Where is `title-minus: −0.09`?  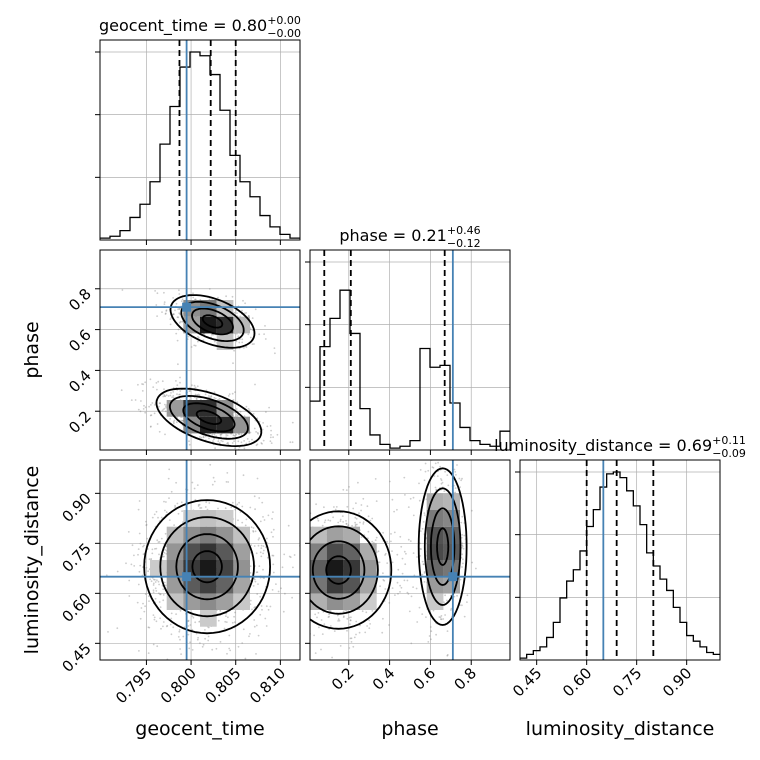
title-minus: −0.09 is located at coordinates (729, 453).